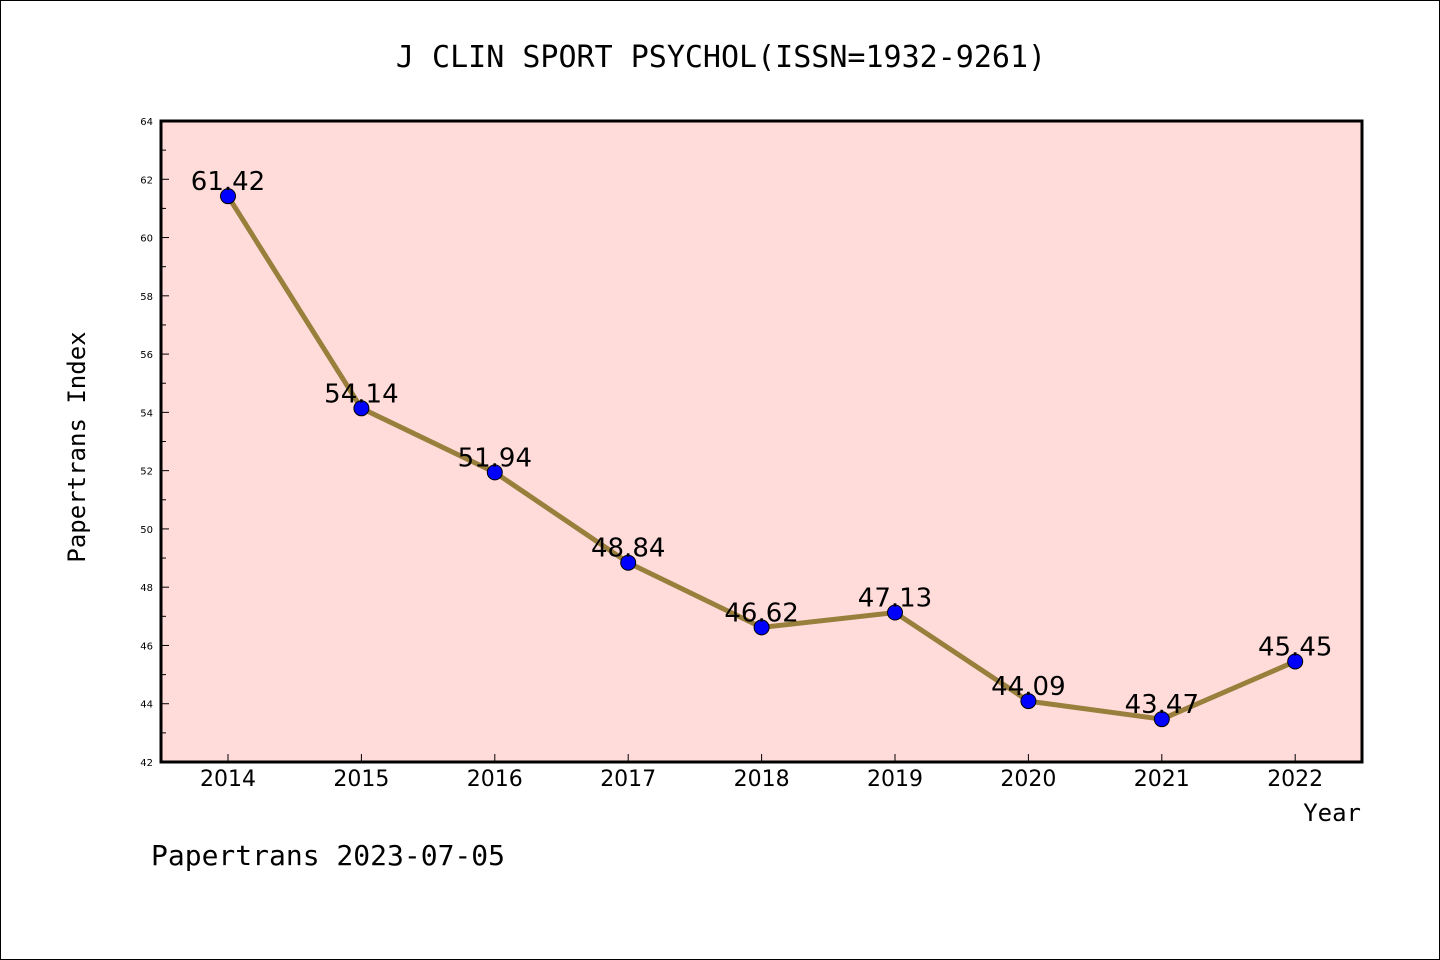 The width and height of the screenshot is (1440, 960). What do you see at coordinates (761, 613) in the screenshot?
I see `data-label: 46.62` at bounding box center [761, 613].